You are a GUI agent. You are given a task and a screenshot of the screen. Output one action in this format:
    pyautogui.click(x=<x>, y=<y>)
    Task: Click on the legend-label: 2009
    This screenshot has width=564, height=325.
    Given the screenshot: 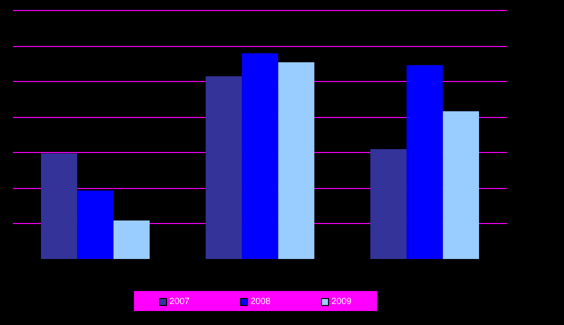 What is the action you would take?
    pyautogui.click(x=341, y=301)
    